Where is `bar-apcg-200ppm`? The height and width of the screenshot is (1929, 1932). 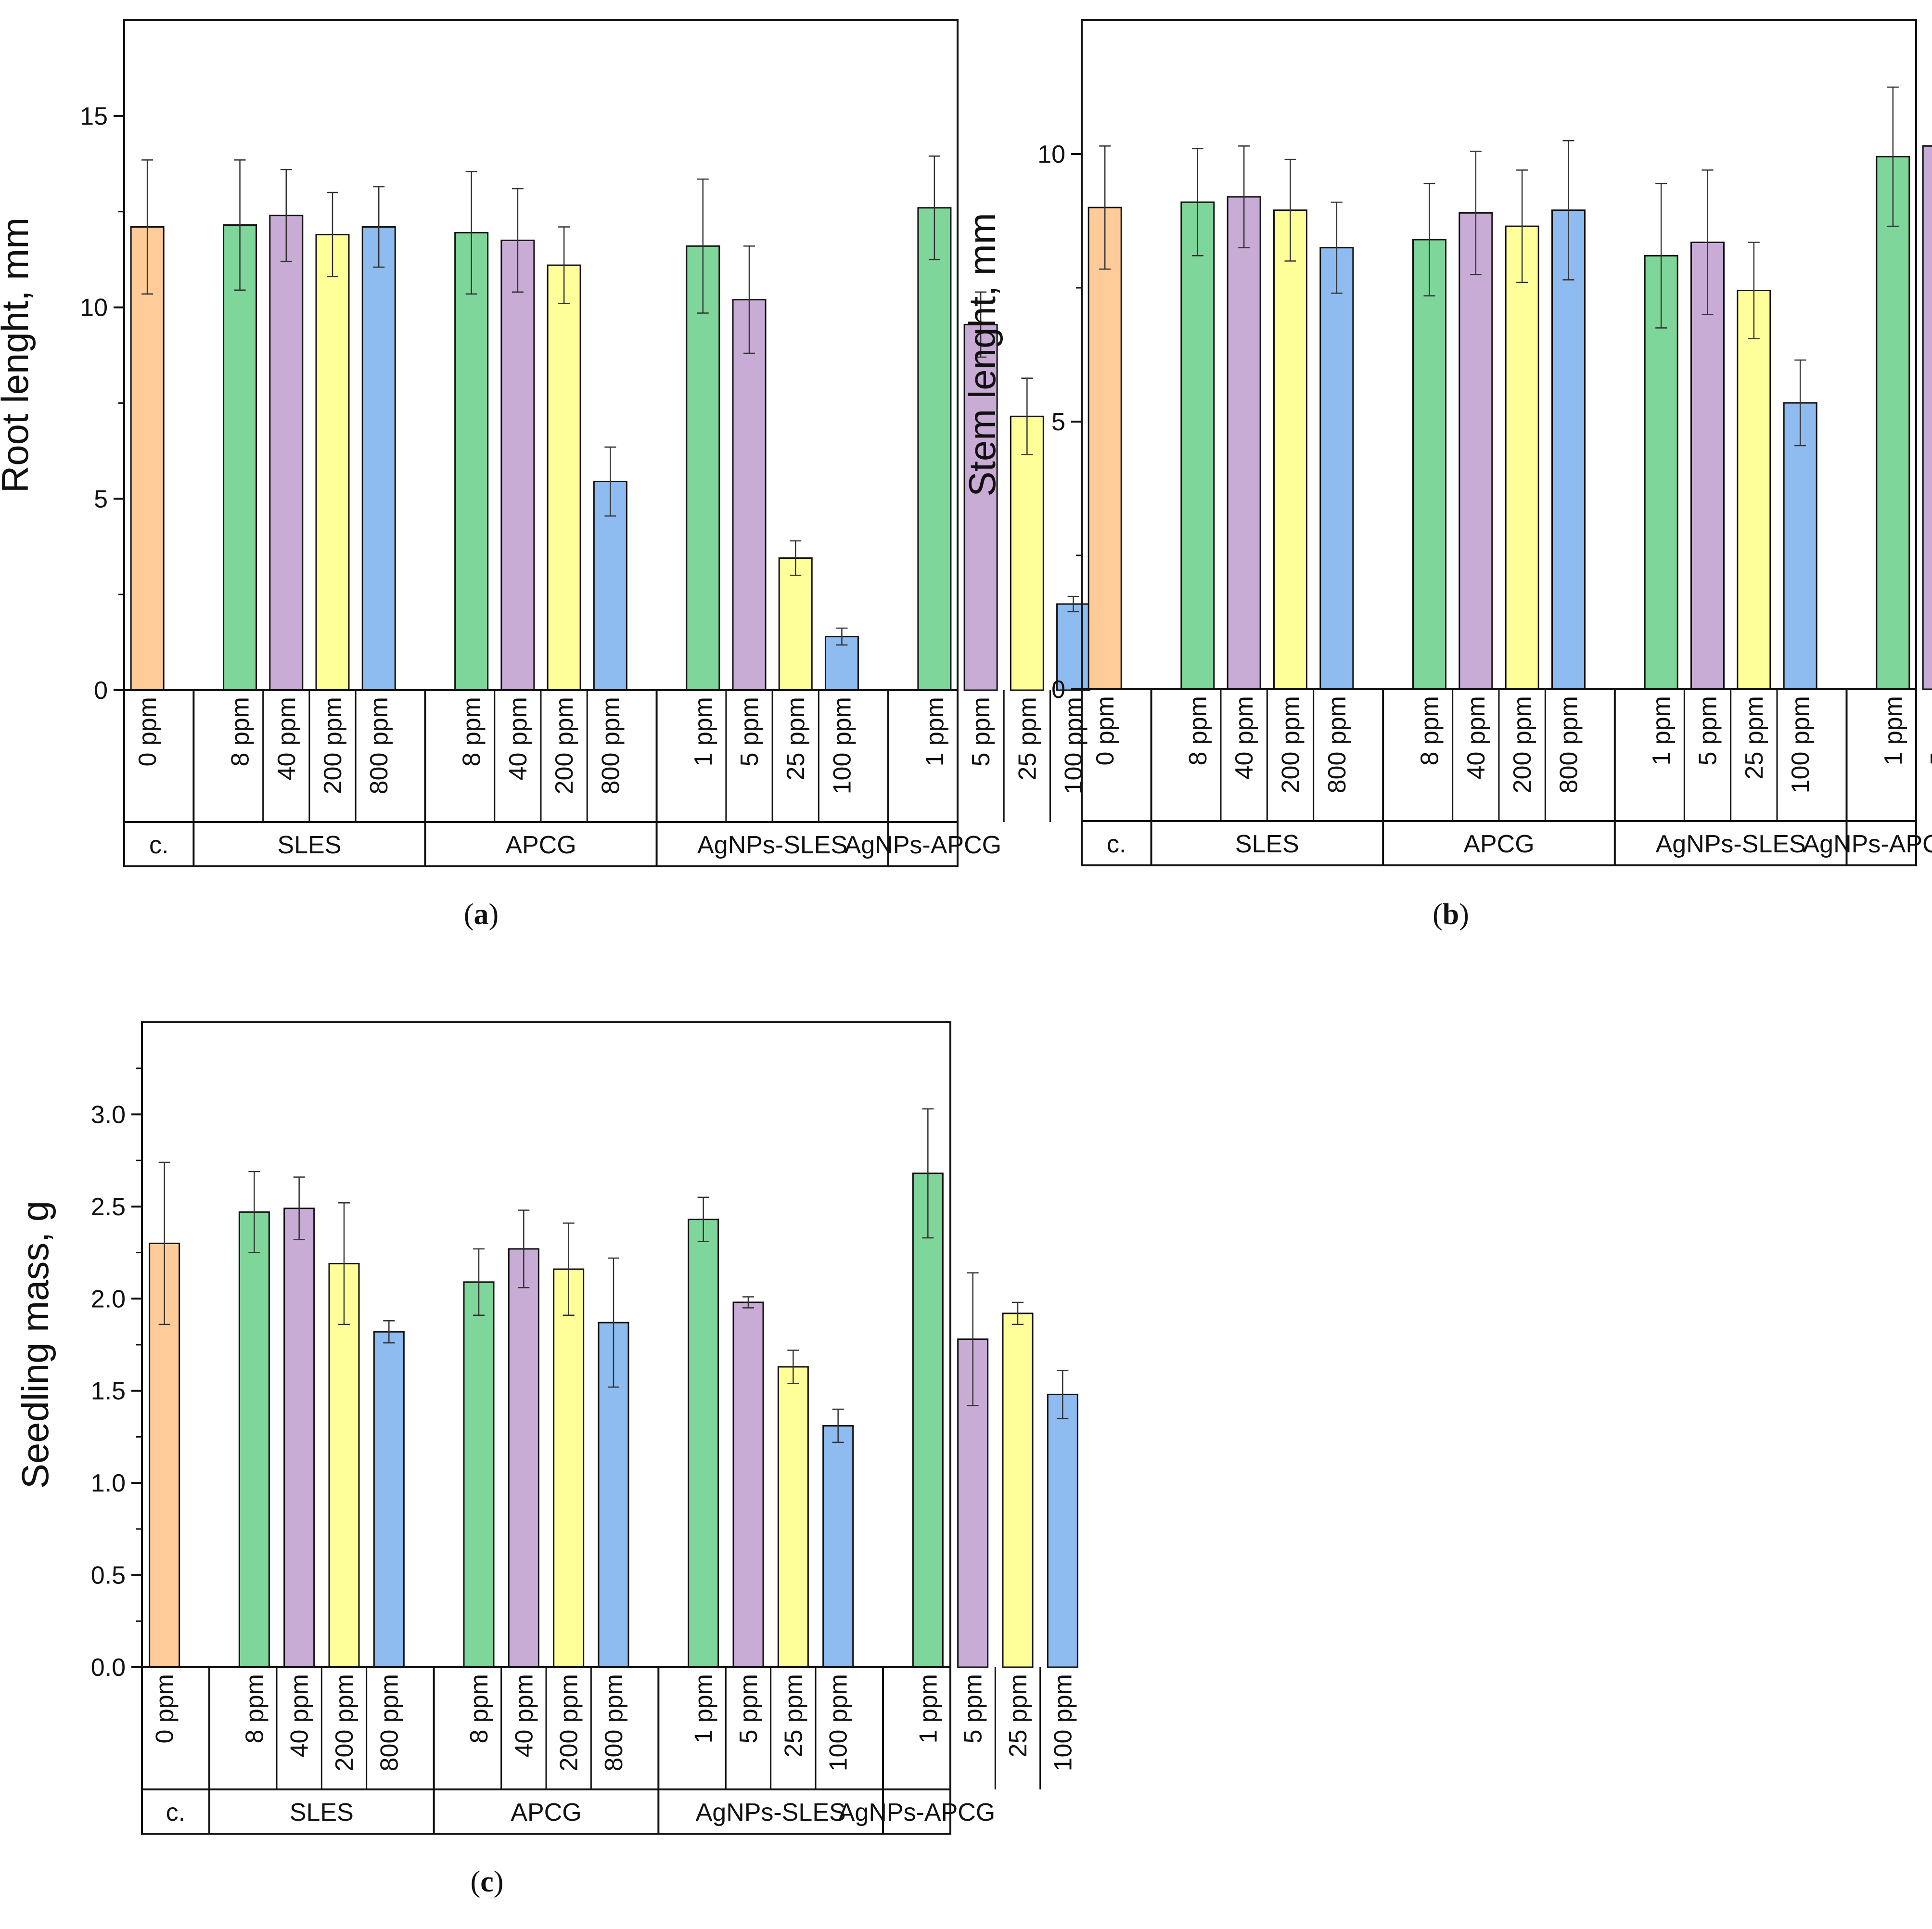 bar-apcg-200ppm is located at coordinates (564, 478).